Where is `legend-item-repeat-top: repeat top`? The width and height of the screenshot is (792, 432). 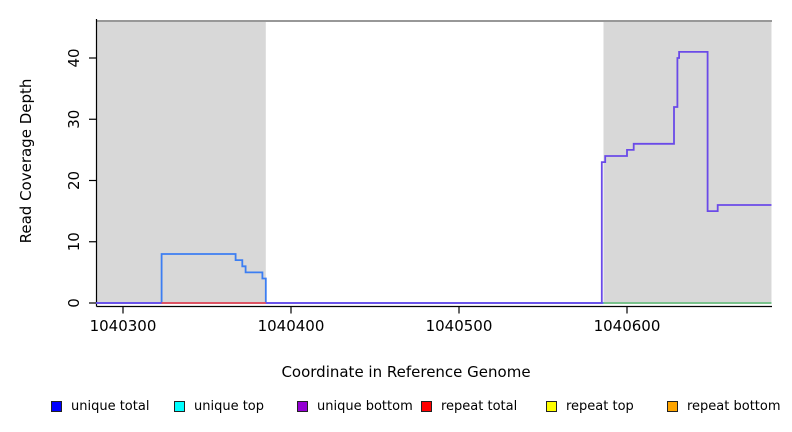
legend-item-repeat-top: repeat top is located at coordinates (590, 406).